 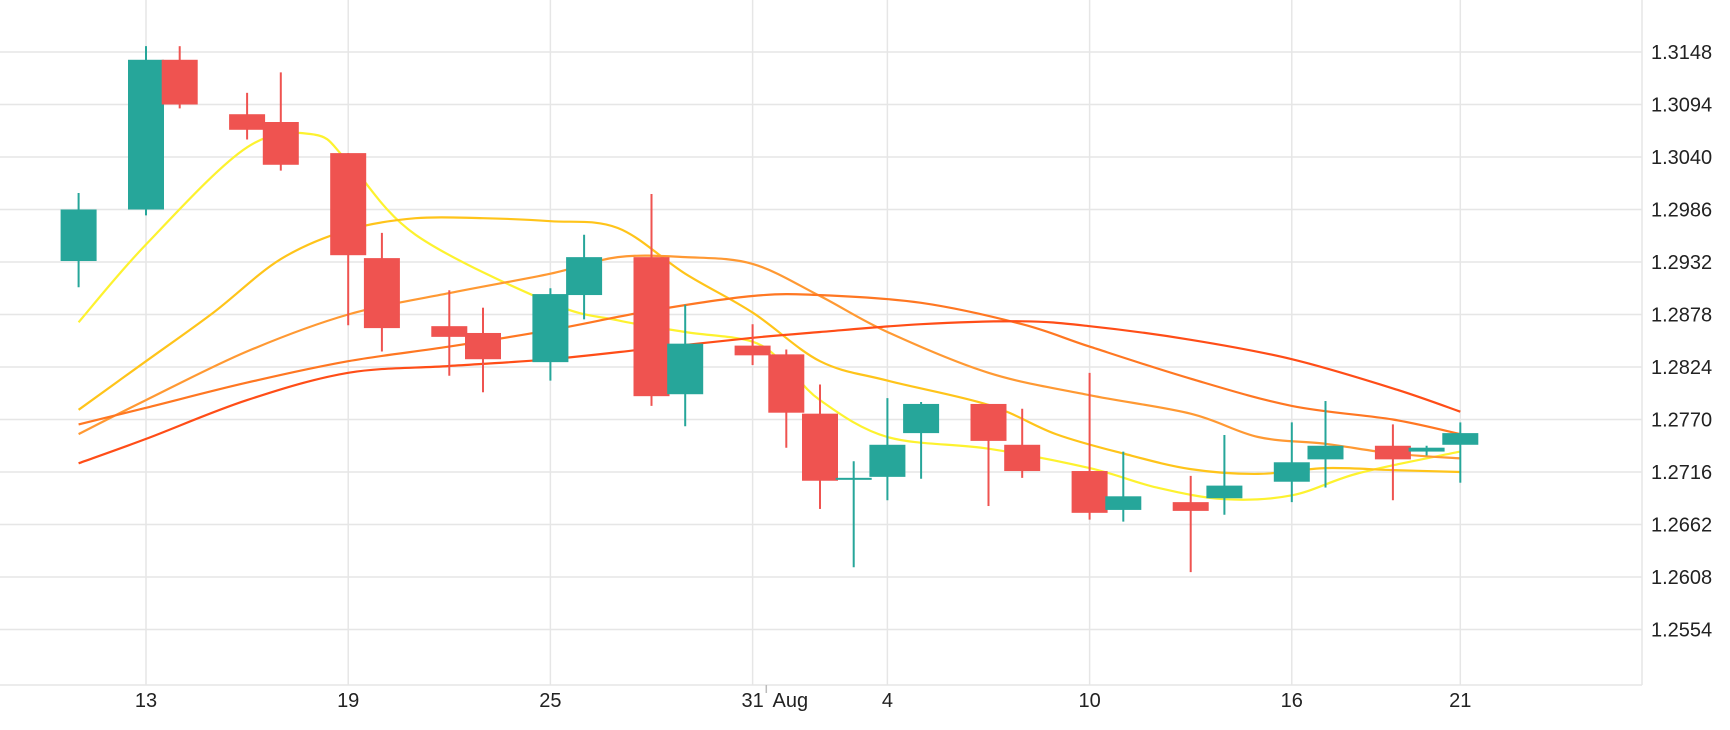 What do you see at coordinates (1089, 701) in the screenshot?
I see `x-tick-label: 10` at bounding box center [1089, 701].